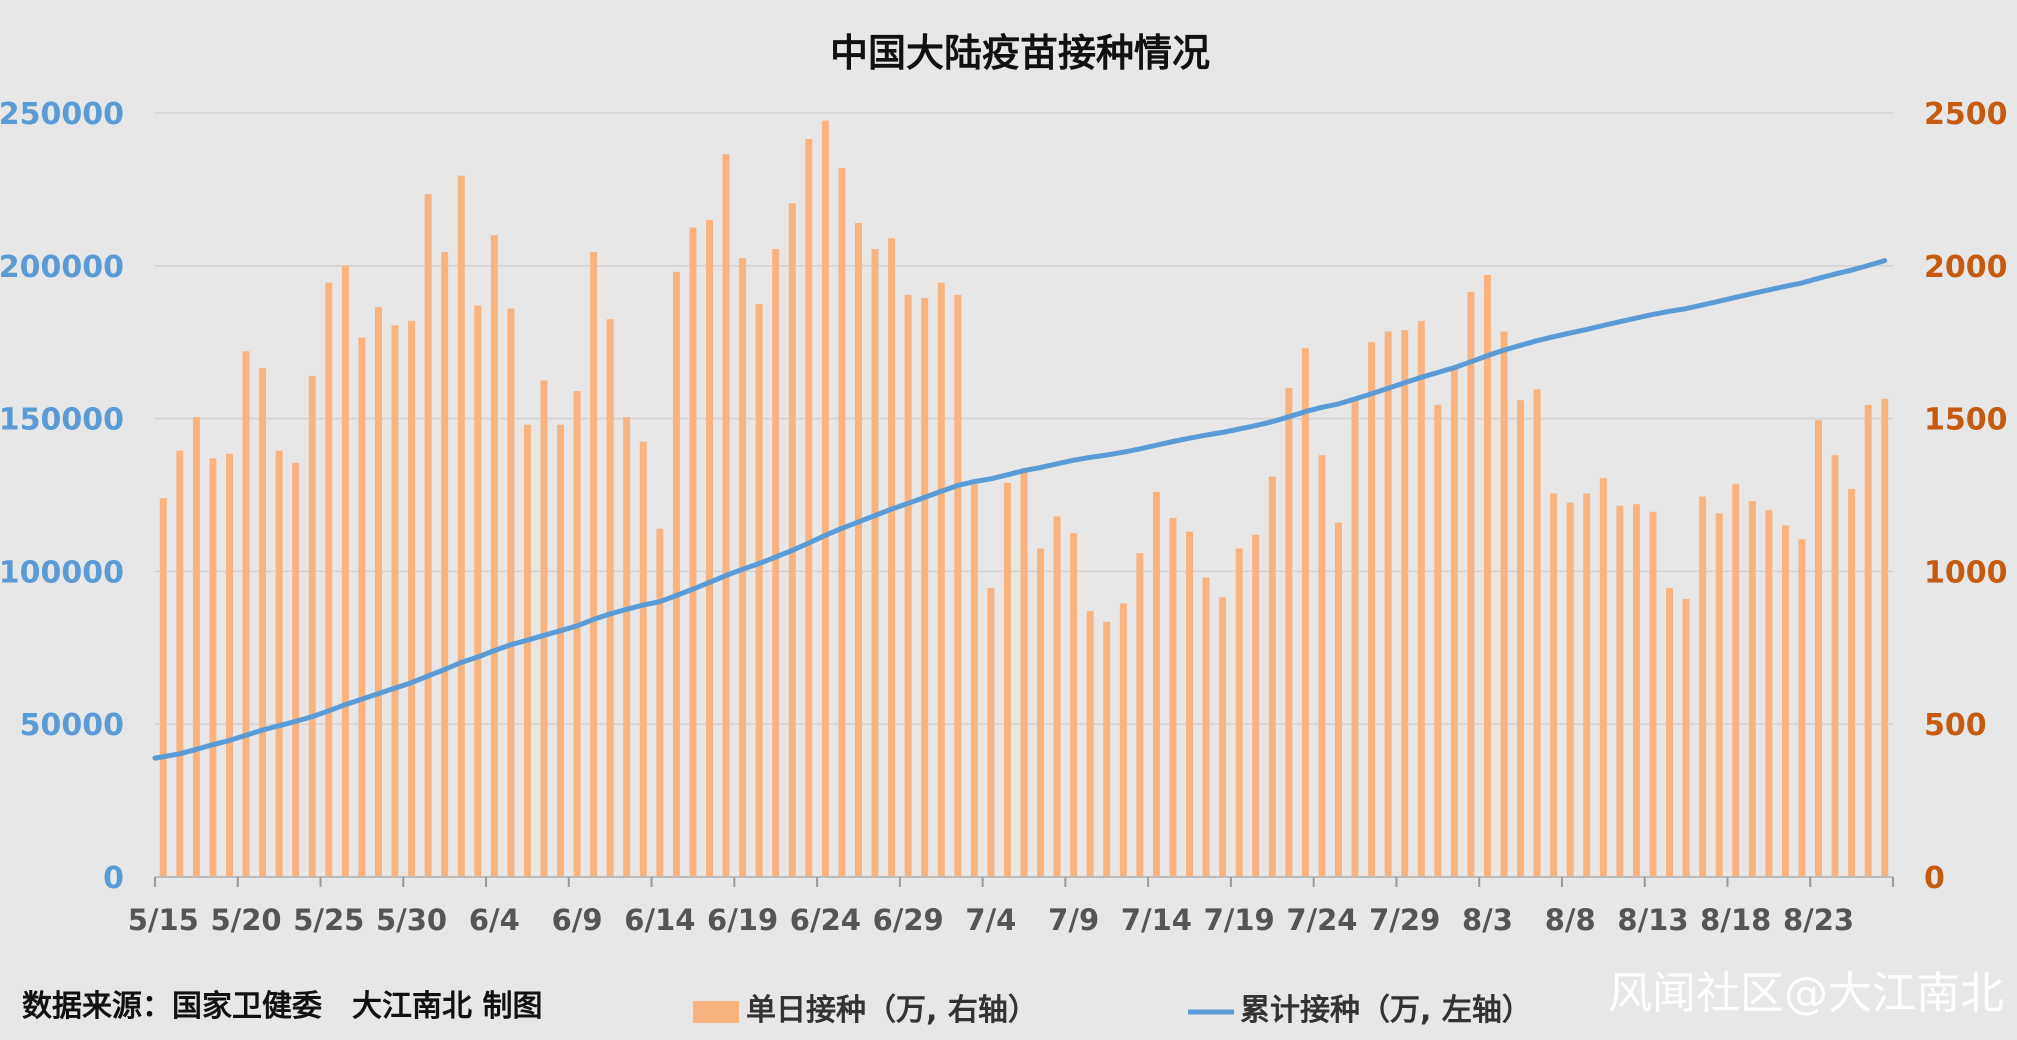 Image resolution: width=2017 pixels, height=1040 pixels. Describe the element at coordinates (328, 920) in the screenshot. I see `x-tick-label: 5/25` at that location.